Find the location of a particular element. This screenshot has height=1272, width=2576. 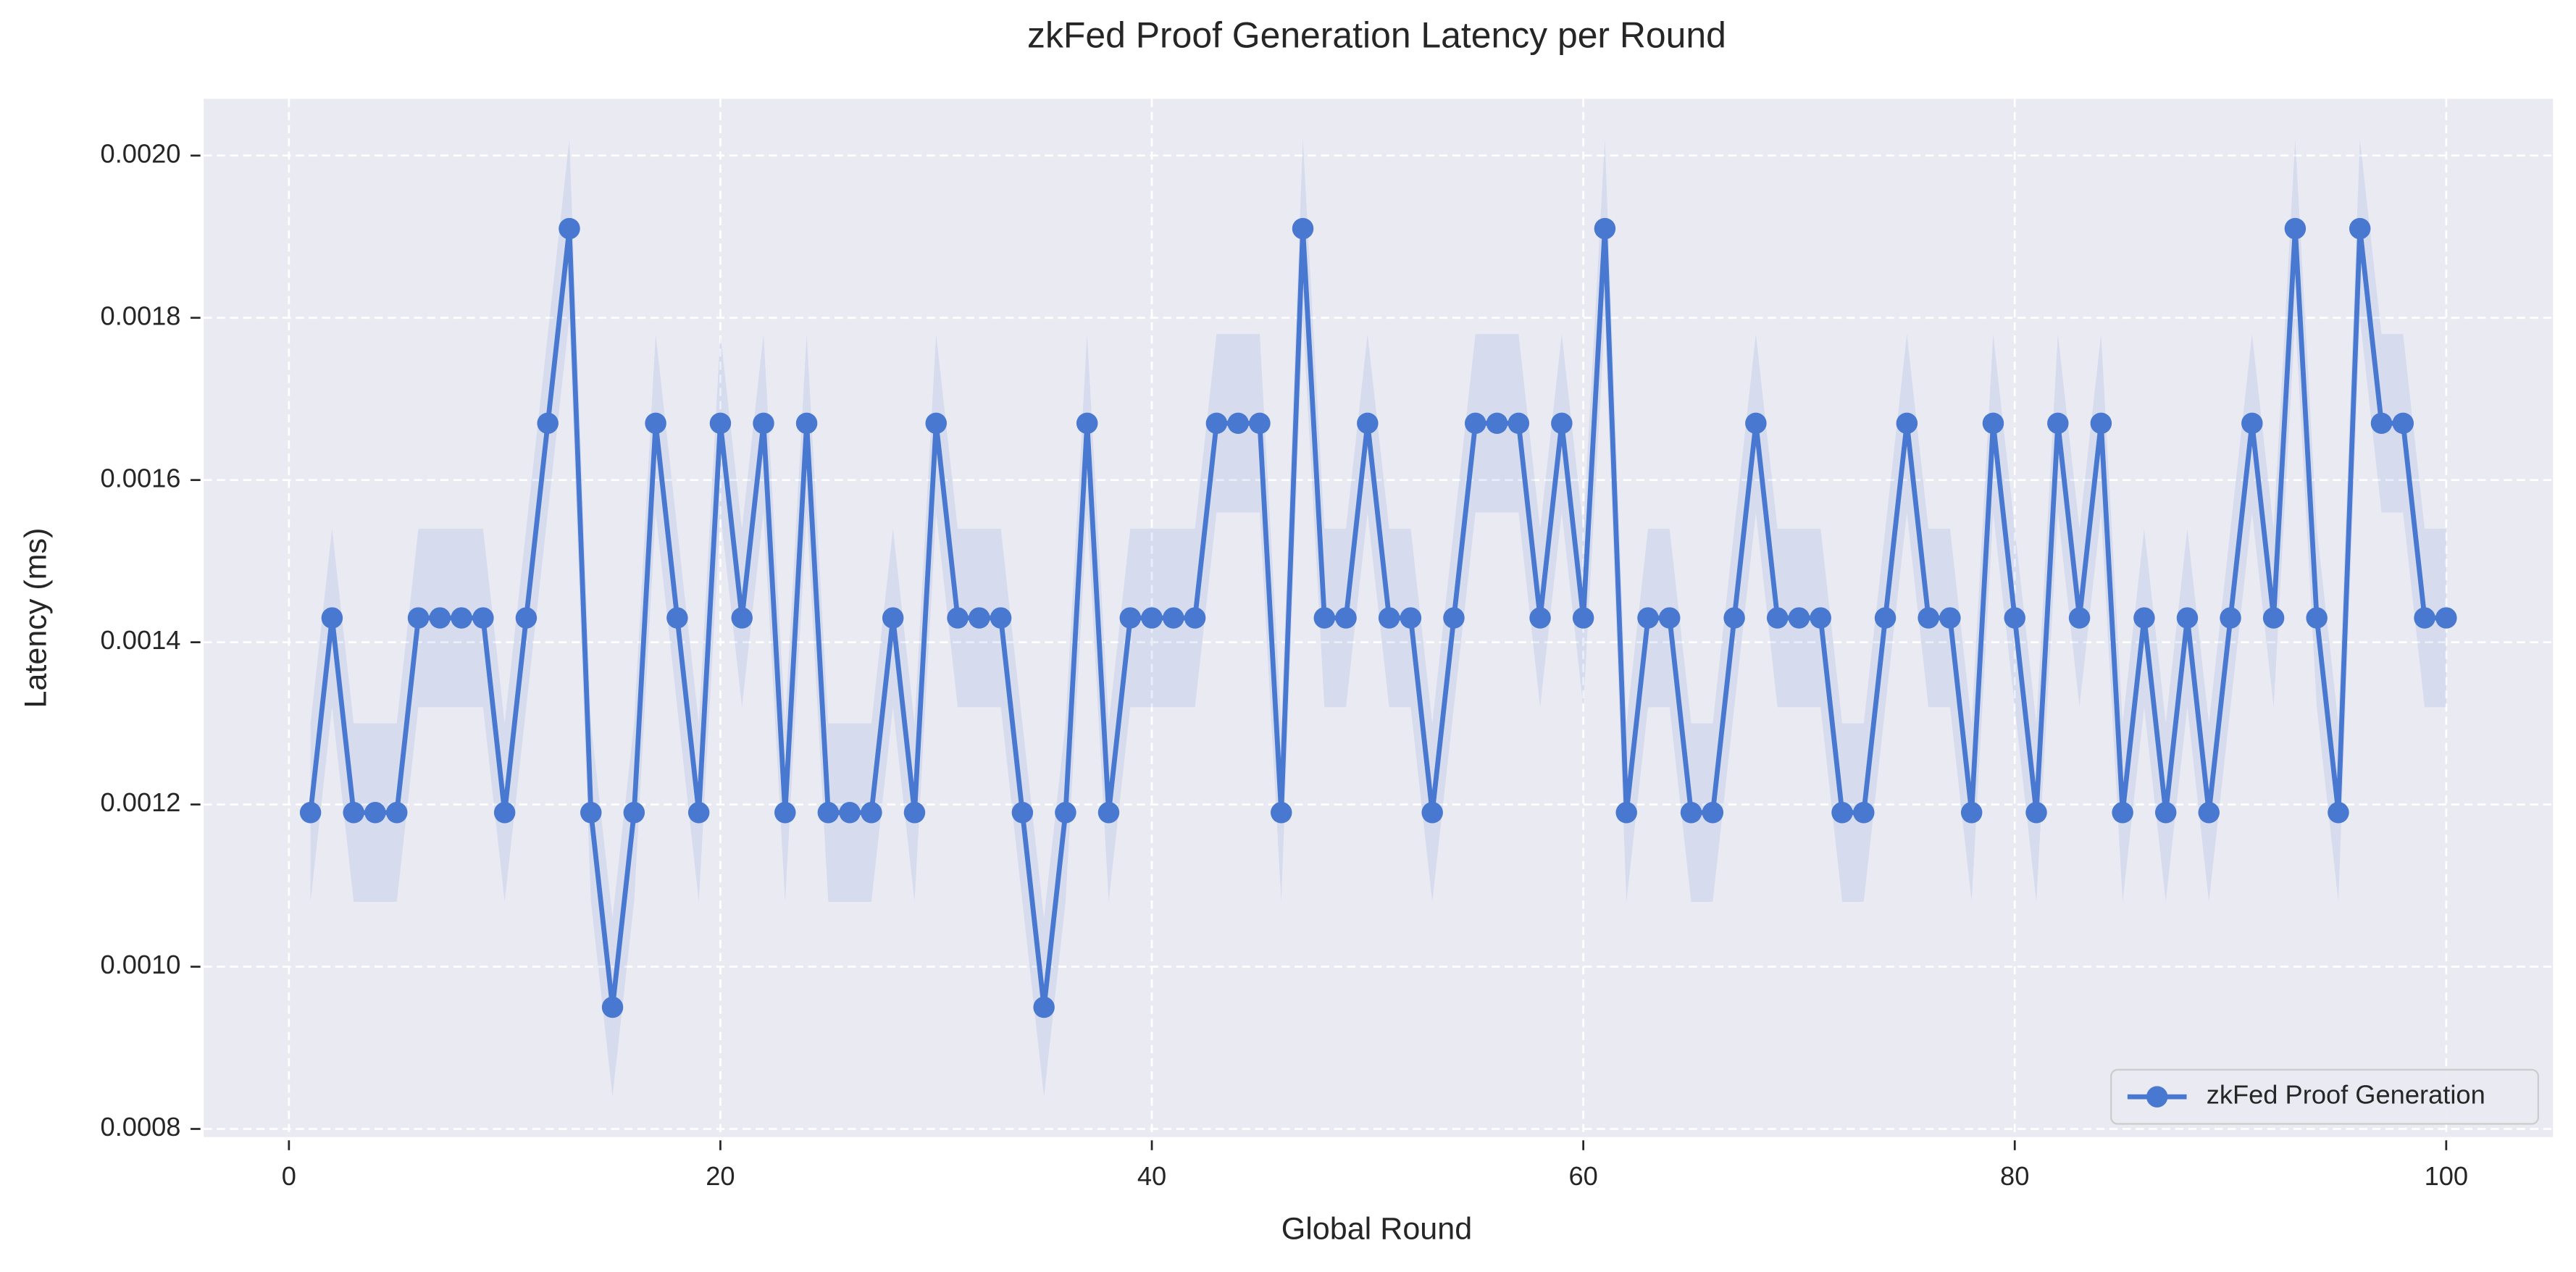

y-tick-label: 0.0016 is located at coordinates (141, 478).